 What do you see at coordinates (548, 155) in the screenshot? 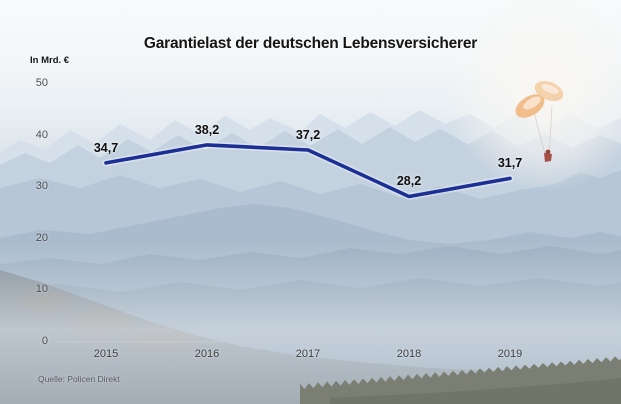
I see `paraglider-pilot` at bounding box center [548, 155].